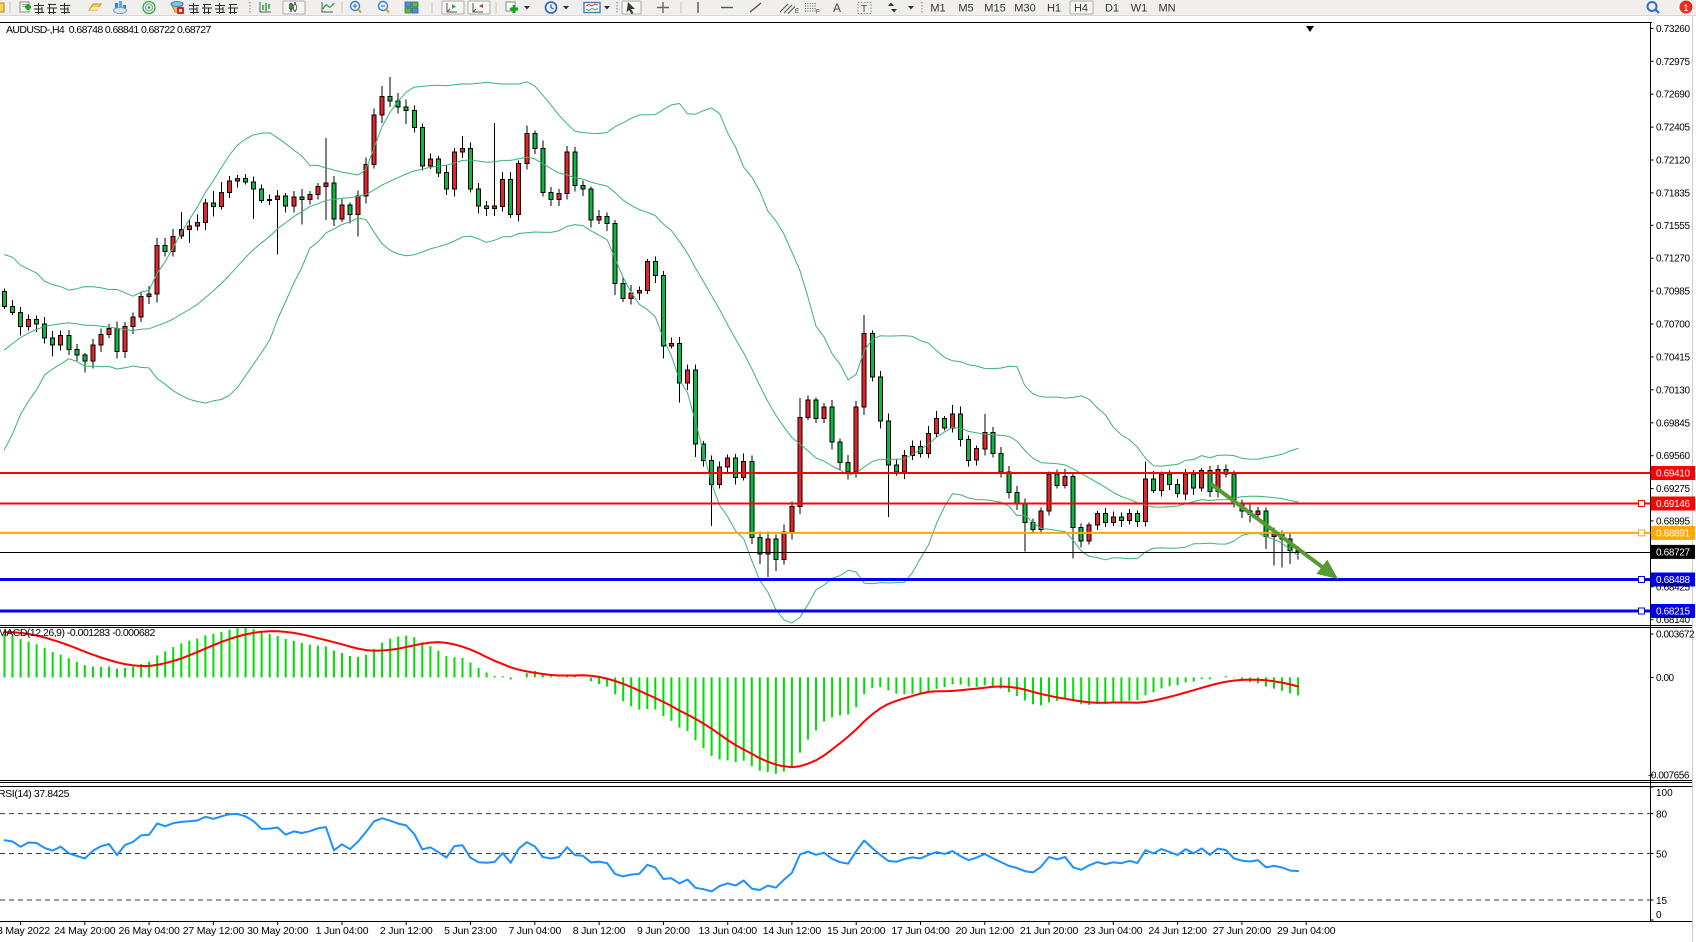 The image size is (1696, 942). Describe the element at coordinates (1662, 855) in the screenshot. I see `svg-text: 50` at that location.